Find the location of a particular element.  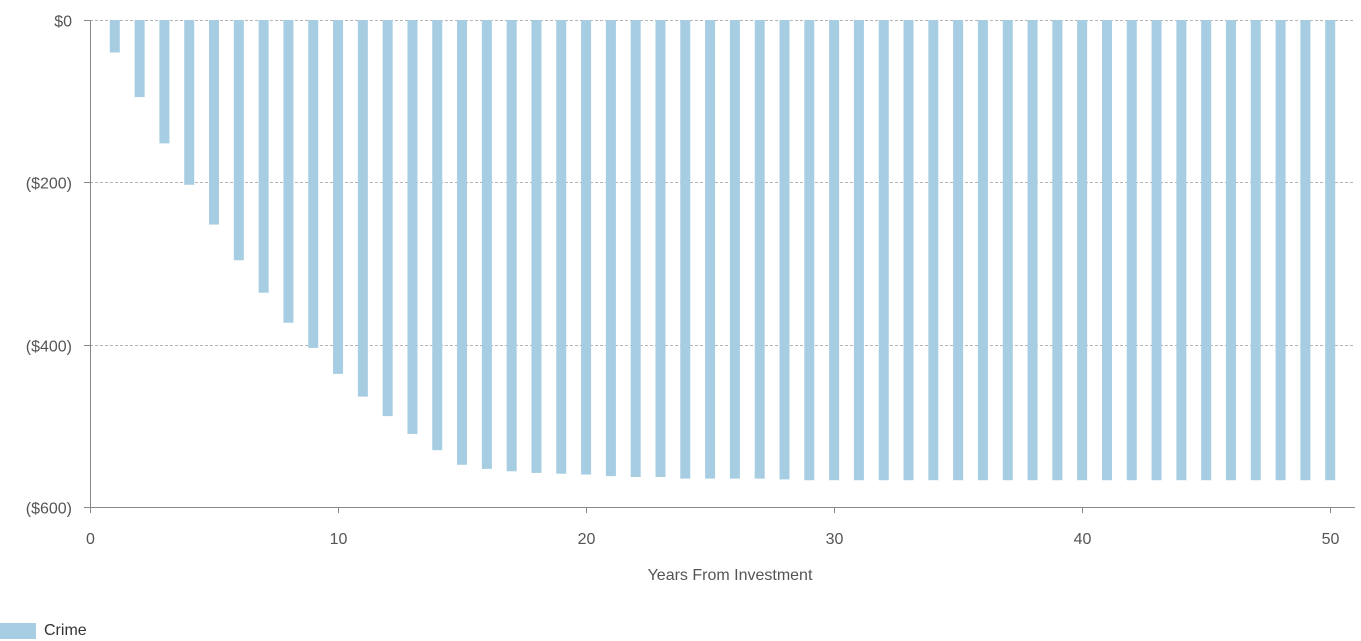

x-tick-label: 30 is located at coordinates (835, 539).